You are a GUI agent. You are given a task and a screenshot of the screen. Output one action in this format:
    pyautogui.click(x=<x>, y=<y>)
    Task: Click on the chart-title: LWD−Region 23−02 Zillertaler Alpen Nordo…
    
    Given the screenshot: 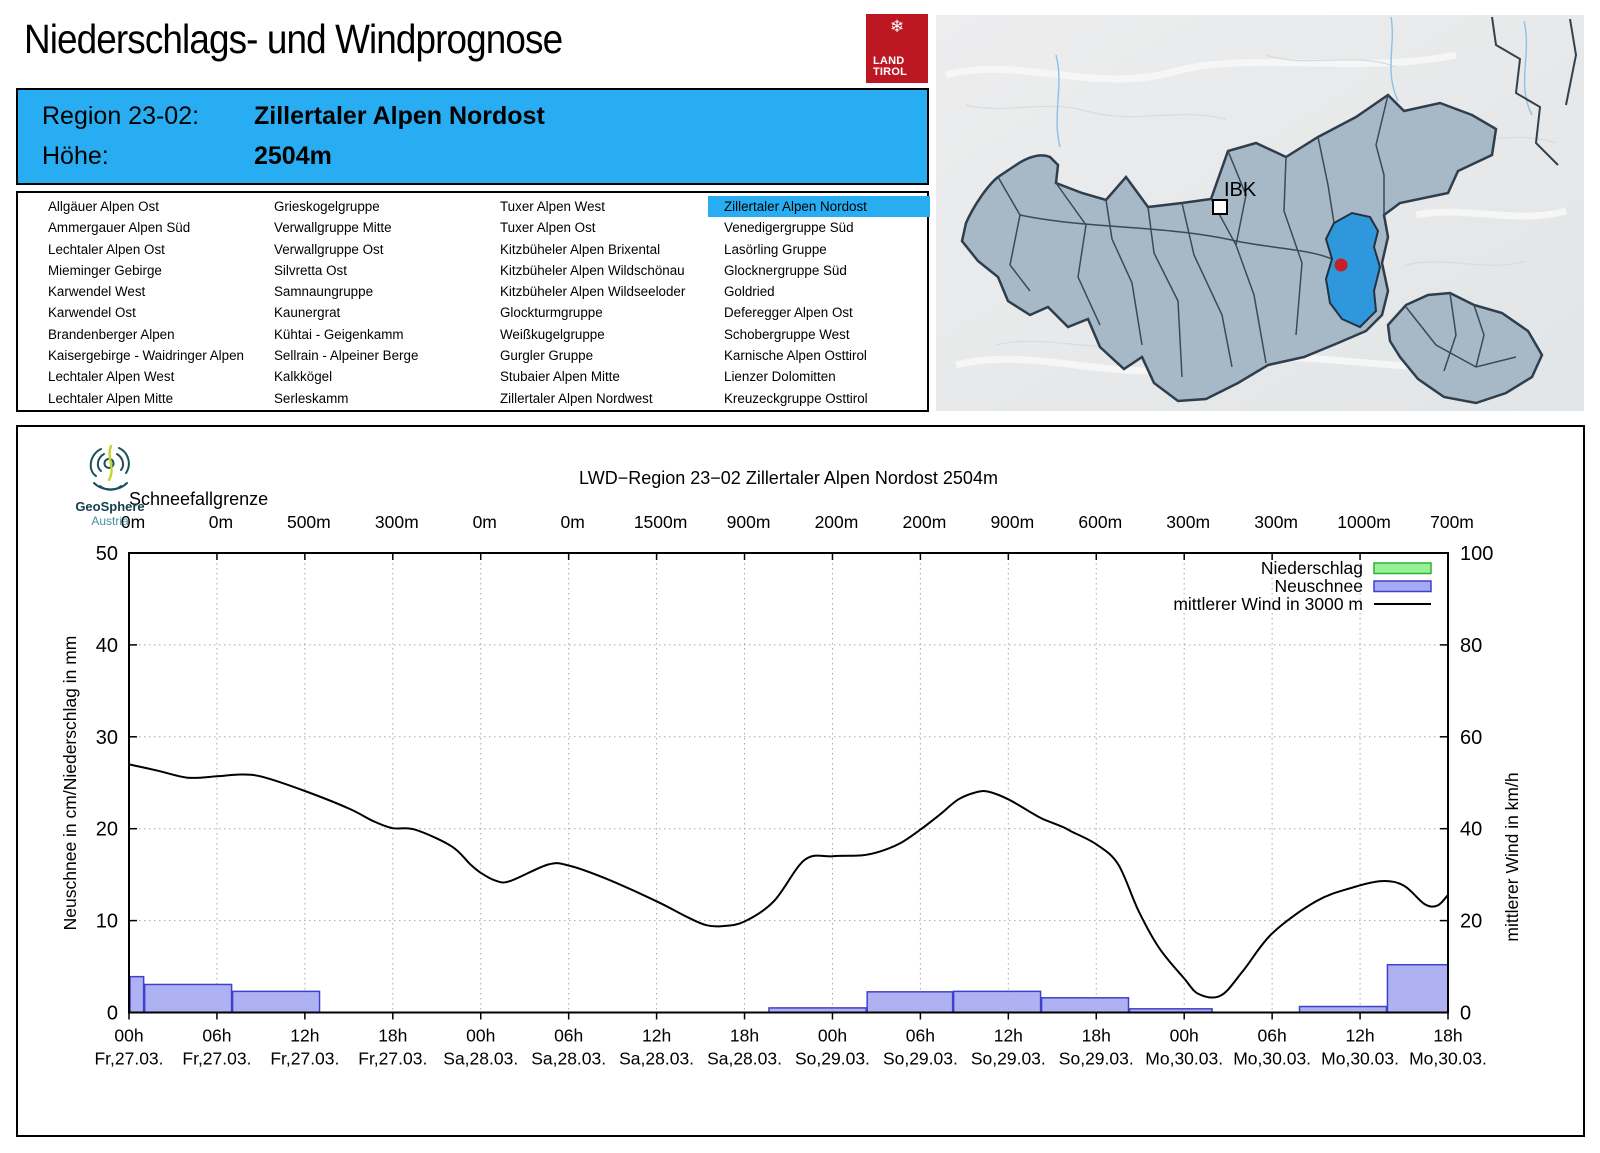 What is the action you would take?
    pyautogui.click(x=788, y=478)
    